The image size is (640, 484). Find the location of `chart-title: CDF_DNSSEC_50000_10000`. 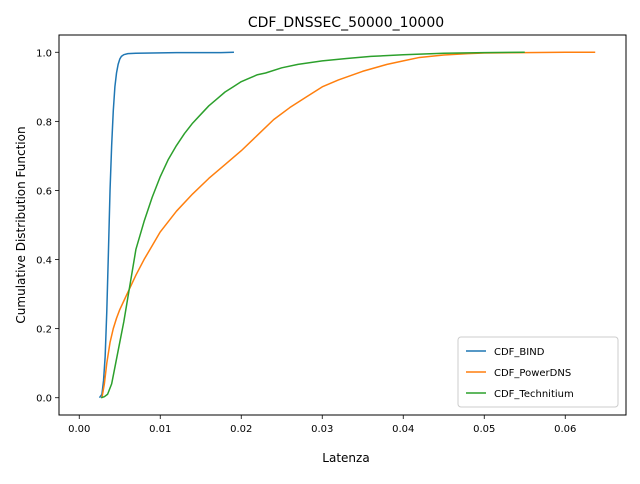

chart-title: CDF_DNSSEC_50000_10000 is located at coordinates (346, 23).